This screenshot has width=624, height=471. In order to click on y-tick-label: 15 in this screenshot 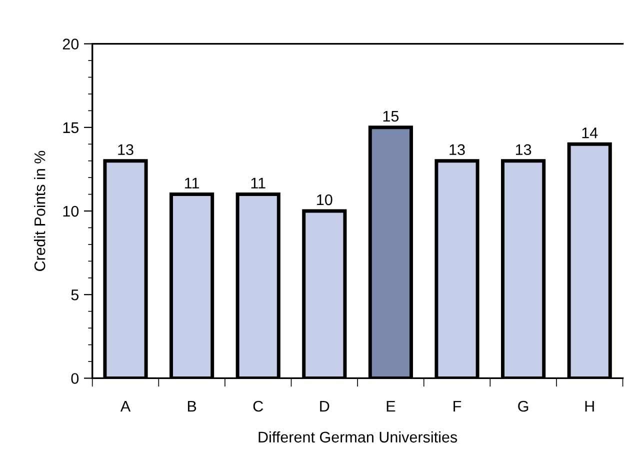, I will do `click(71, 128)`.